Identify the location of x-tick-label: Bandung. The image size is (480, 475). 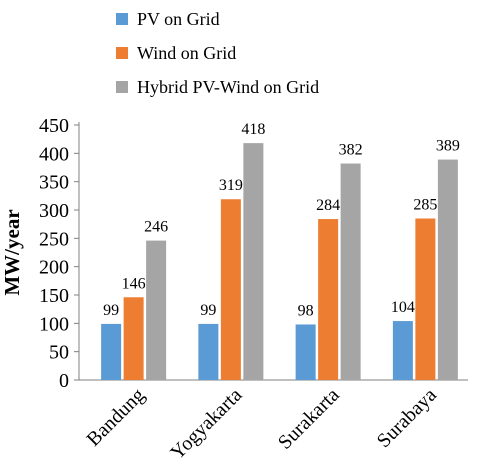
(116, 417).